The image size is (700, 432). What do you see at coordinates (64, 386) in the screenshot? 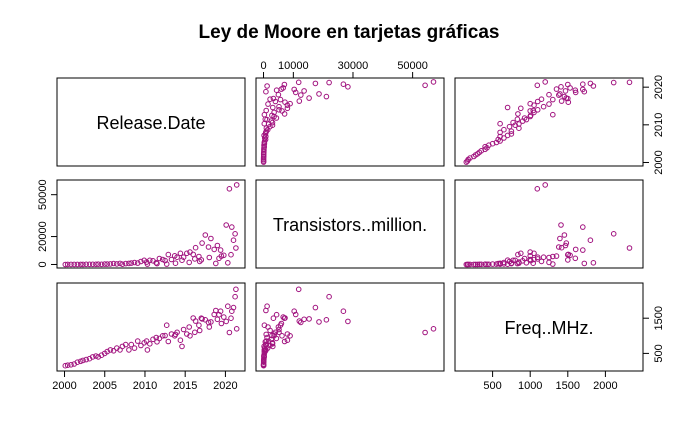
I see `bottom-axis-left-tick-label-0: 2000` at bounding box center [64, 386].